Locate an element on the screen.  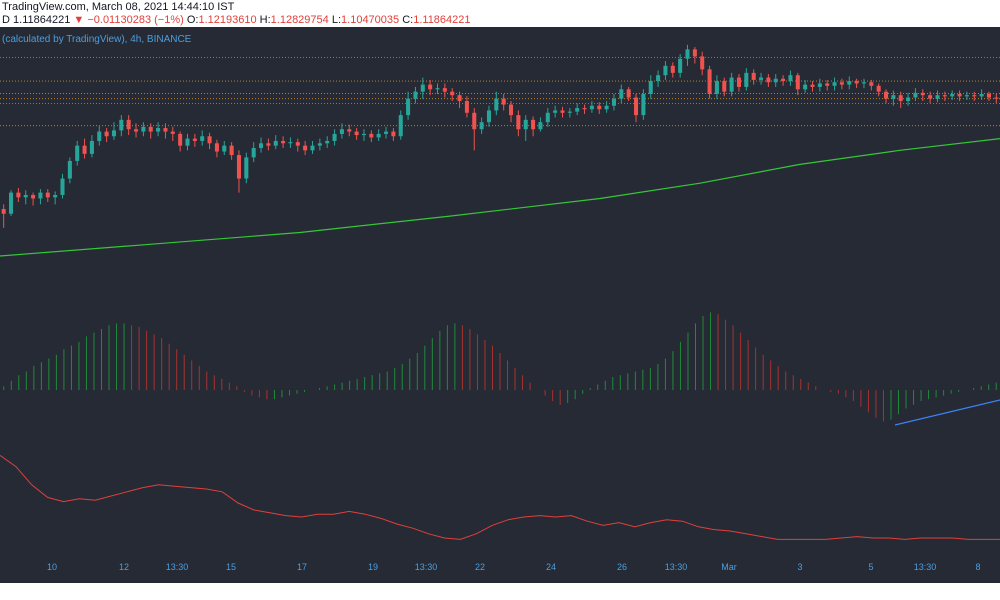
close-value: 1.11864221 is located at coordinates (442, 20).